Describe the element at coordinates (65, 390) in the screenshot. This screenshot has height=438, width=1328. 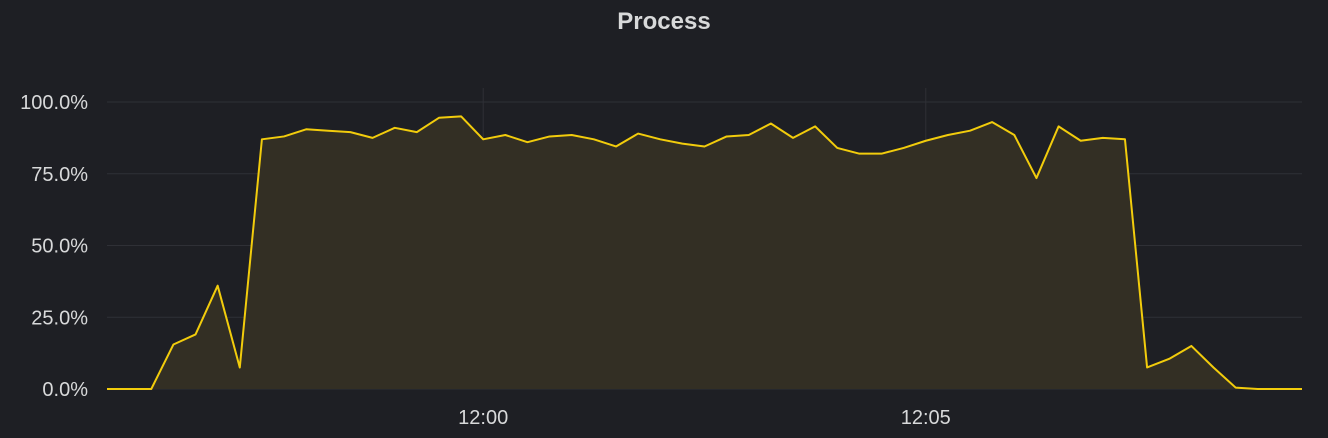
I see `y-tick-label: 0.0%` at that location.